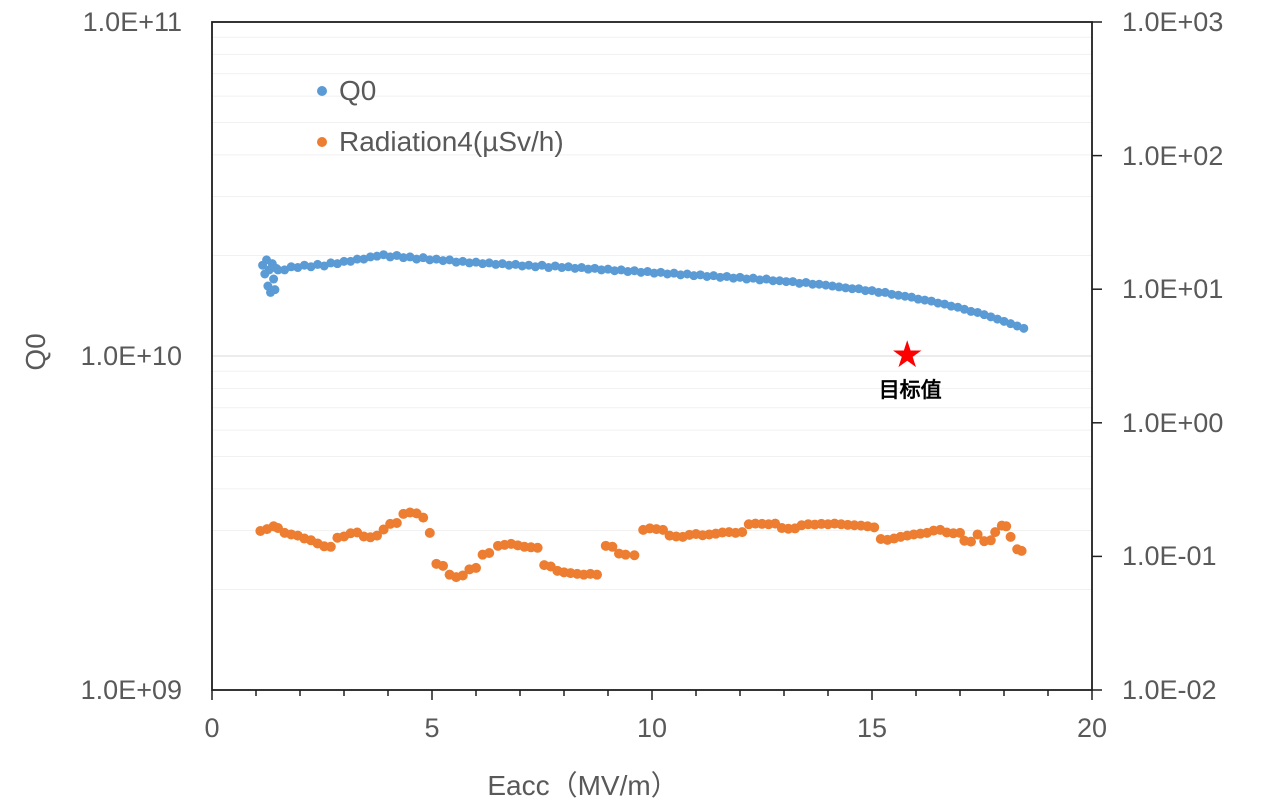 The width and height of the screenshot is (1269, 812). I want to click on q0-series-marker-icon, so click(322, 91).